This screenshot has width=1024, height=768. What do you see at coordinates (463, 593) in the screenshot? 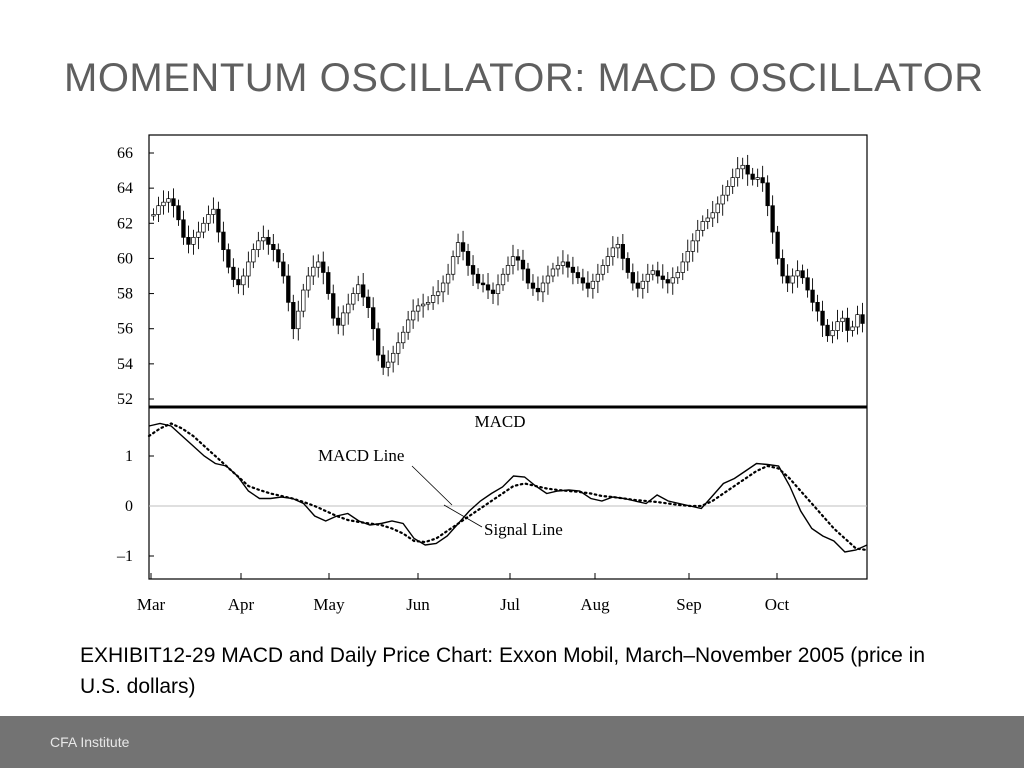
I see `x-axis: Mar Apr May Jun Jul Aug Sep Oct` at bounding box center [463, 593].